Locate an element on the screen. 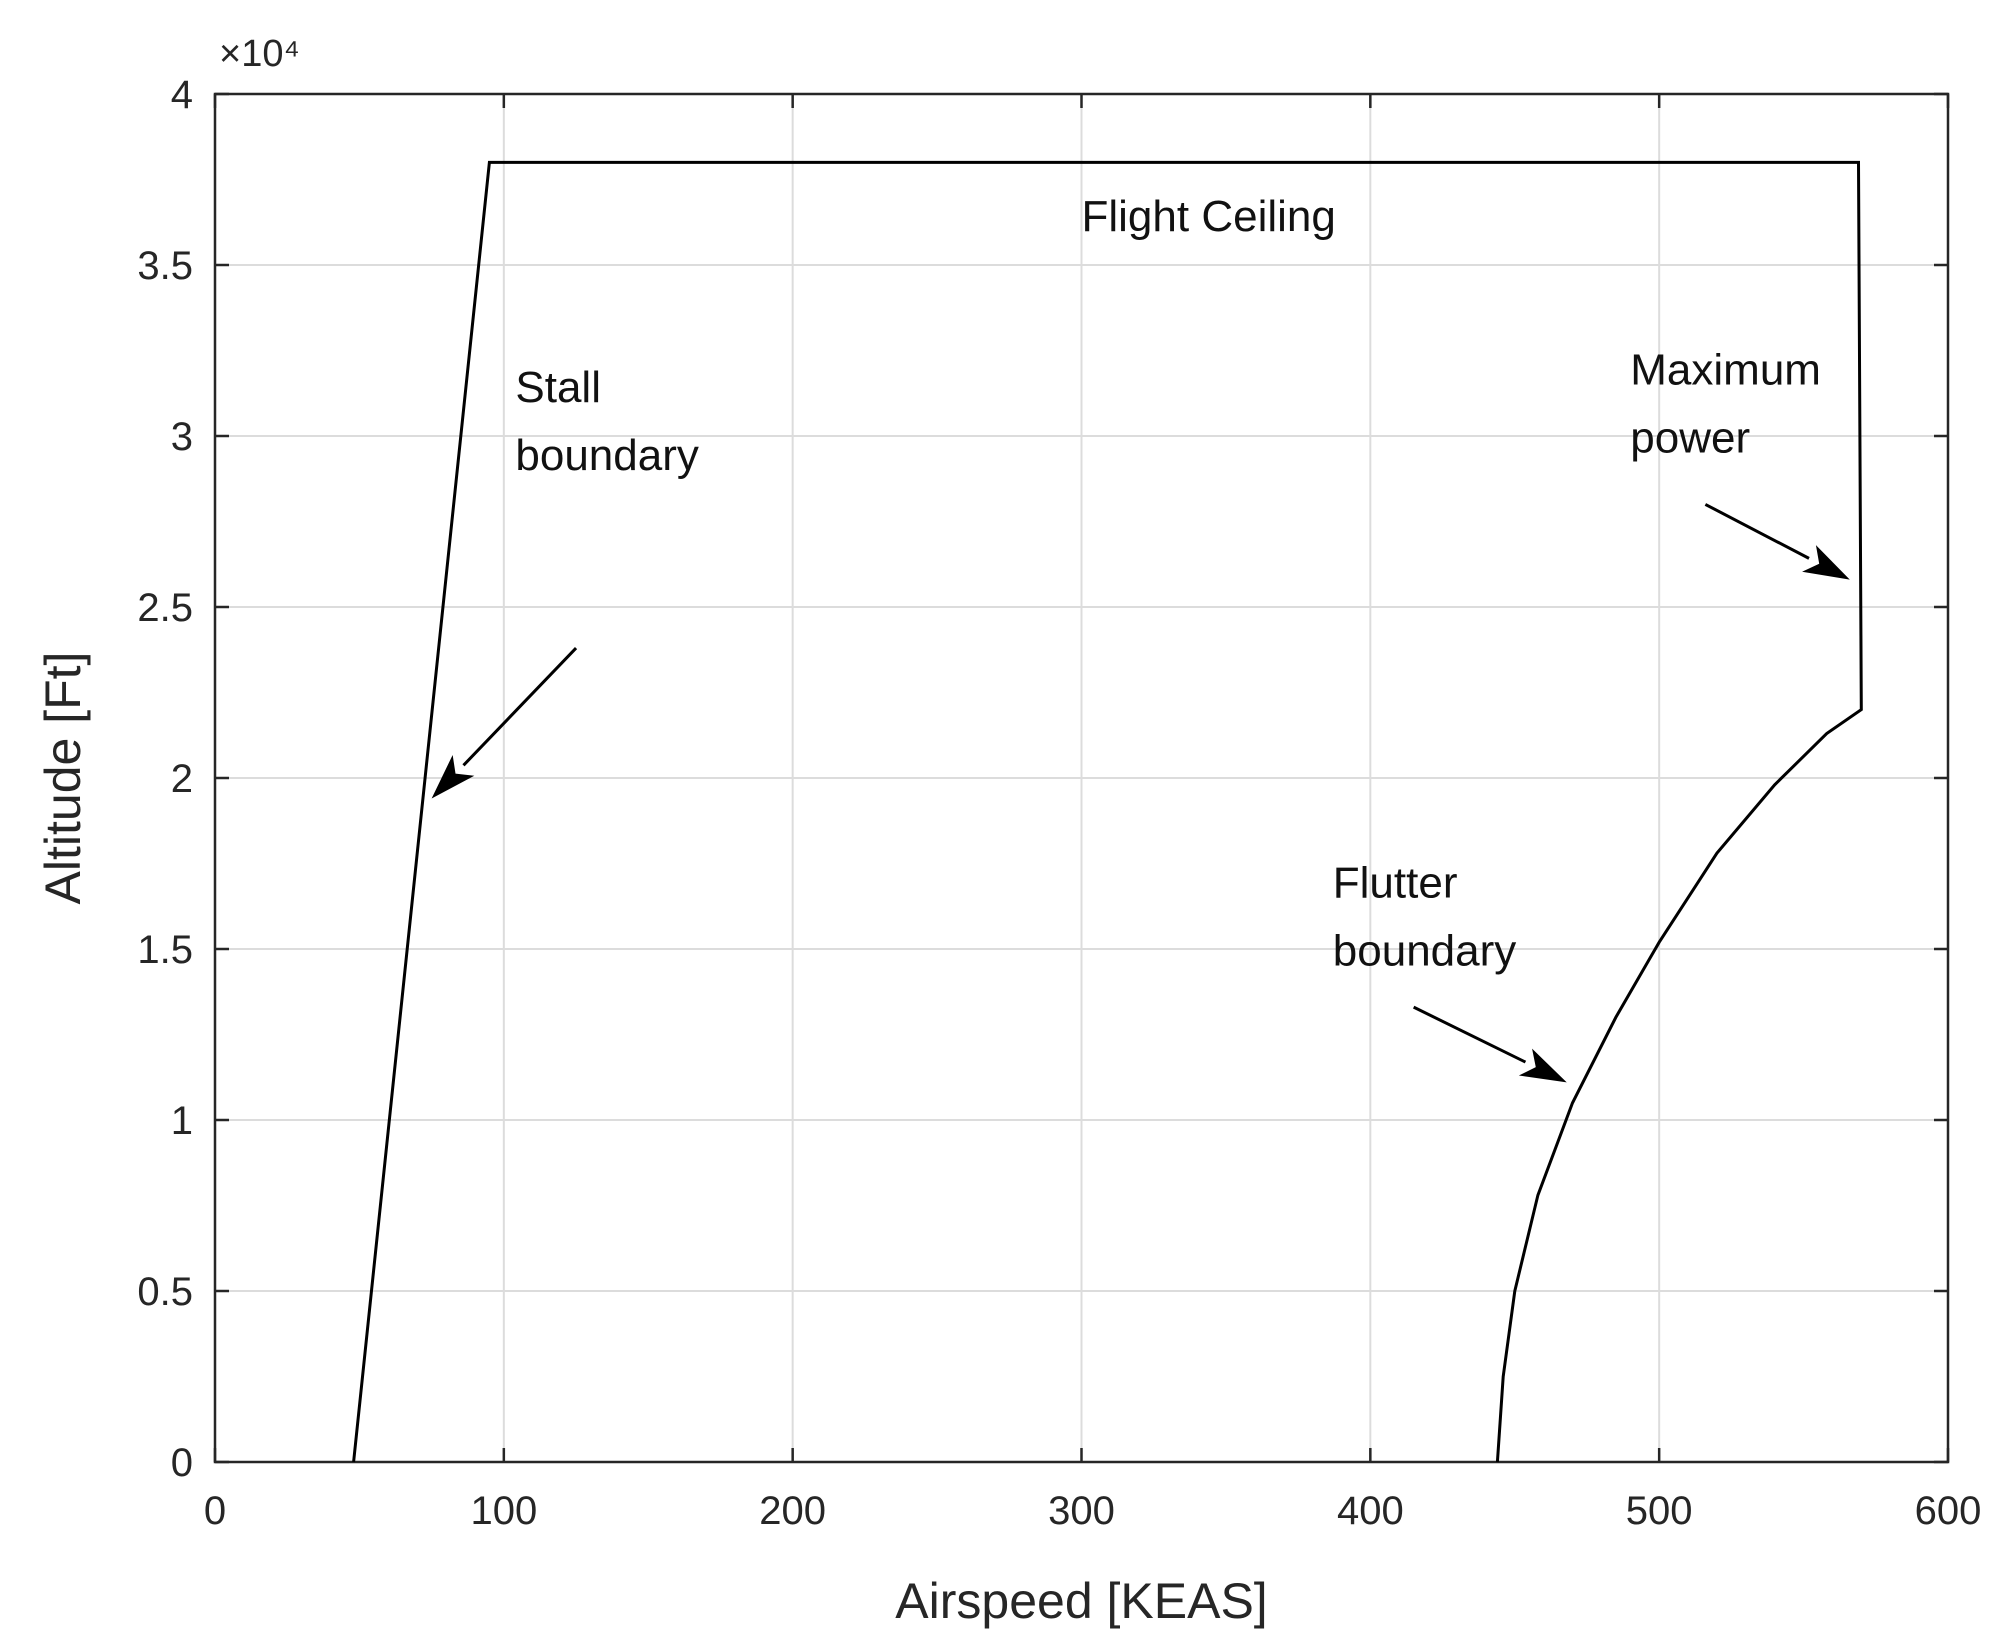 This screenshot has width=2000, height=1633. x-tick-label: 400 is located at coordinates (1370, 1511).